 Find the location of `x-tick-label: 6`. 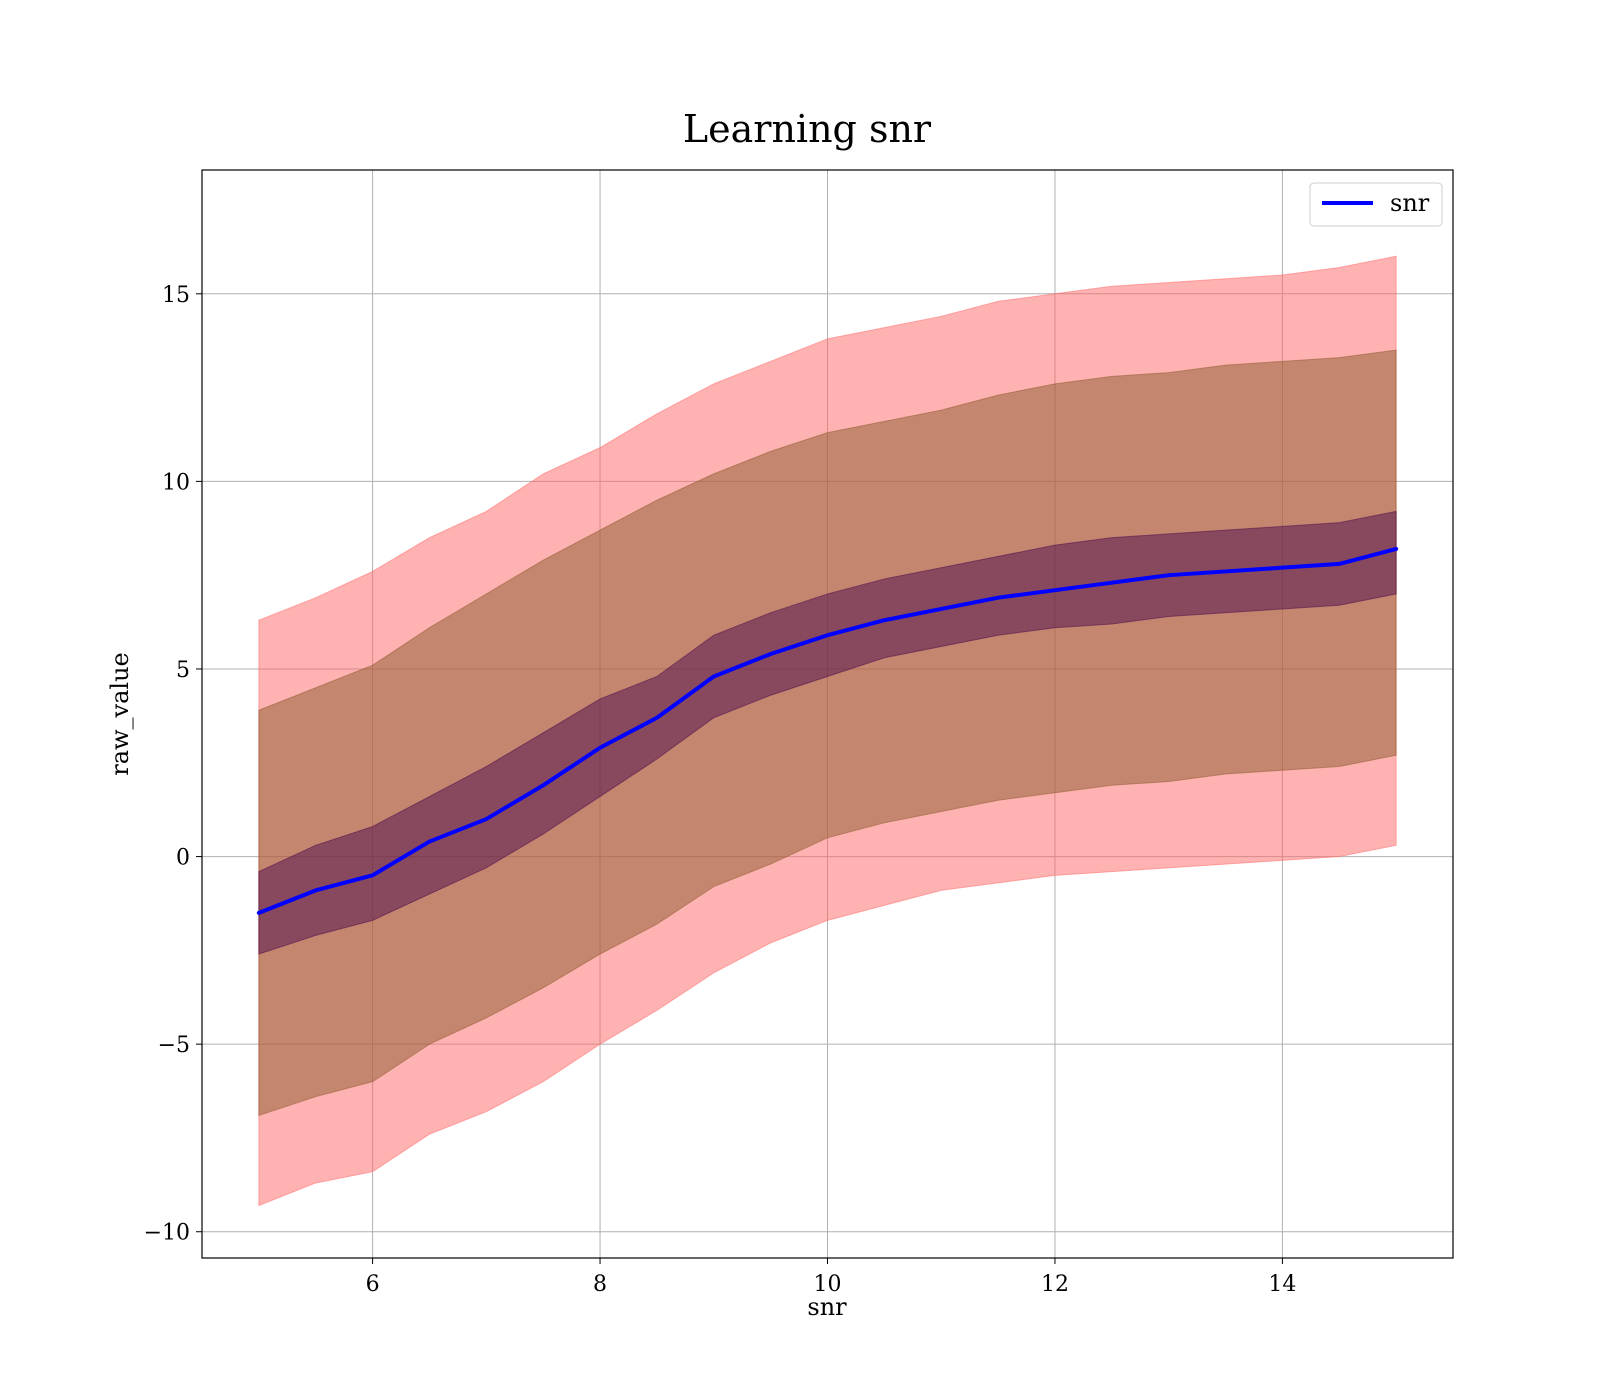

x-tick-label: 6 is located at coordinates (373, 1284).